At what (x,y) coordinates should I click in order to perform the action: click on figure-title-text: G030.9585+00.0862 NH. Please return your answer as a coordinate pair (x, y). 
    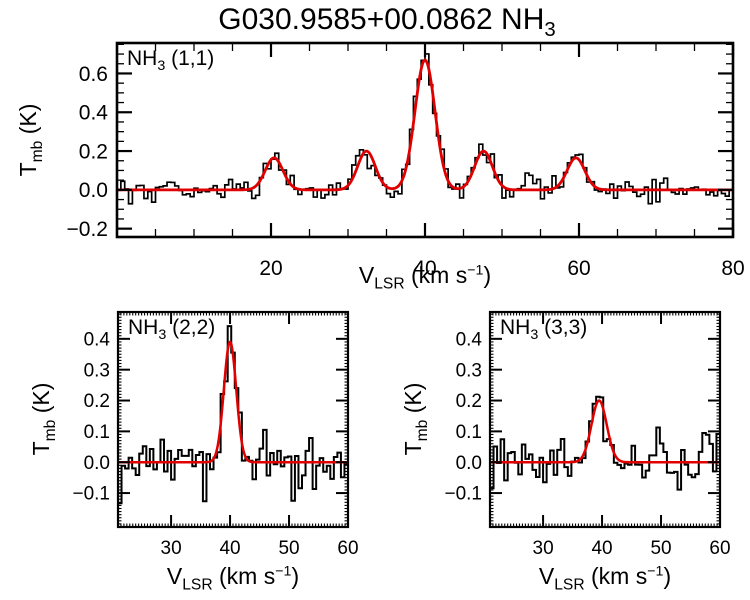
    Looking at the image, I should click on (381, 19).